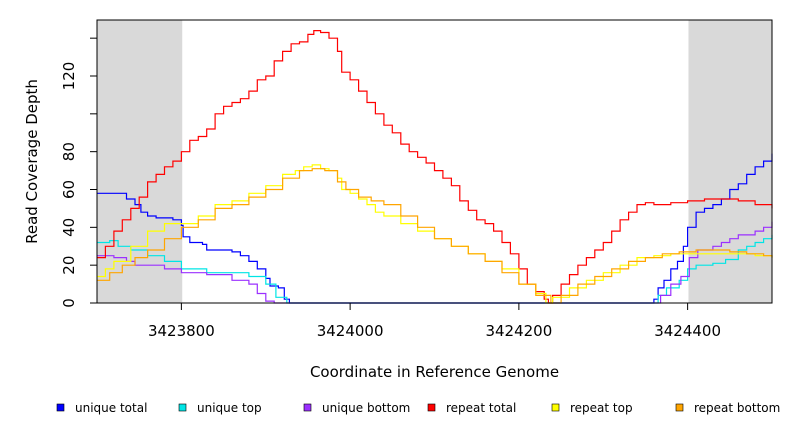 This screenshot has height=432, width=792. I want to click on legend-label: unique bottom, so click(366, 408).